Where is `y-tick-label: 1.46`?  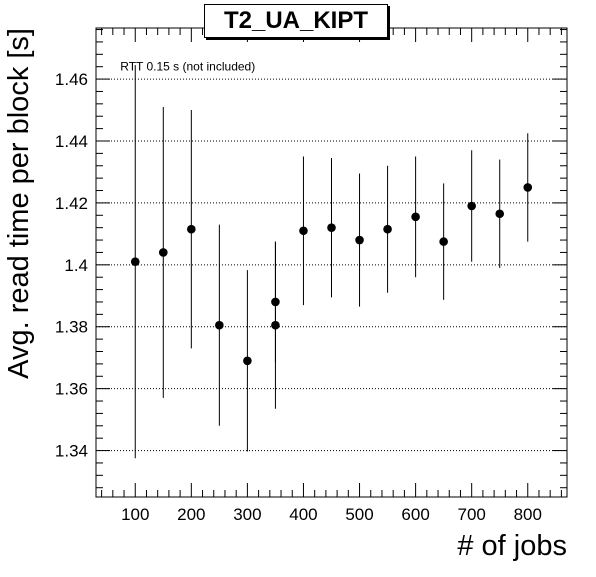
y-tick-label: 1.46 is located at coordinates (71, 79).